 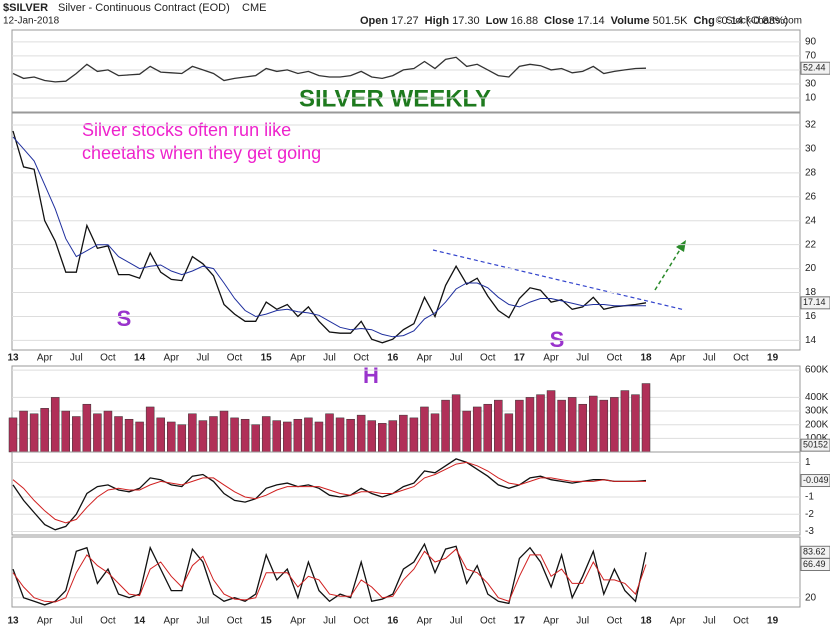 I want to click on y-tick-label: -3, so click(x=809, y=531).